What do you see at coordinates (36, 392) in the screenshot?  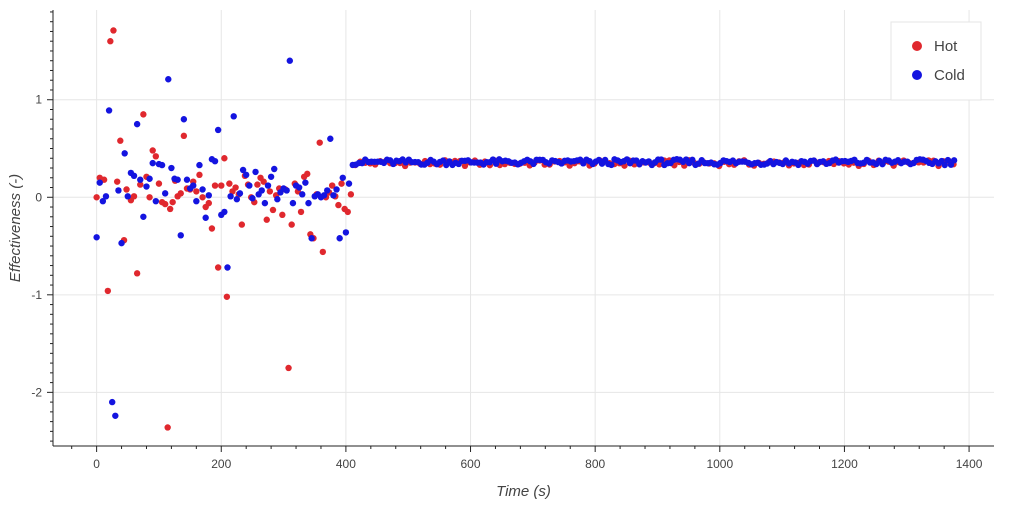 I see `y-tick-label: -2` at bounding box center [36, 392].